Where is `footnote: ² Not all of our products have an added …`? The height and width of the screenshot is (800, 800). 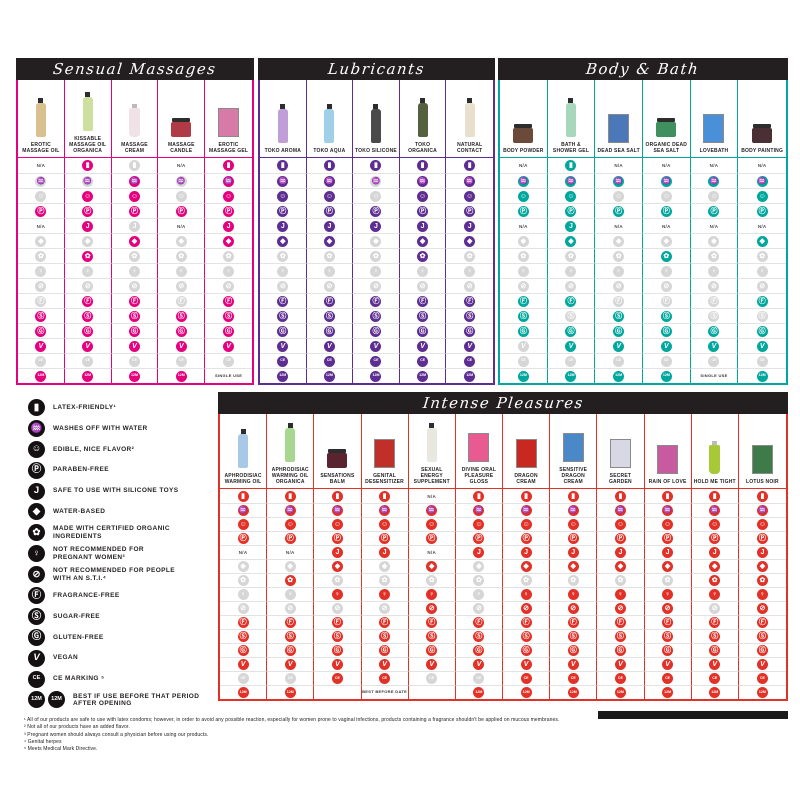 footnote: ² Not all of our products have an added … is located at coordinates (77, 727).